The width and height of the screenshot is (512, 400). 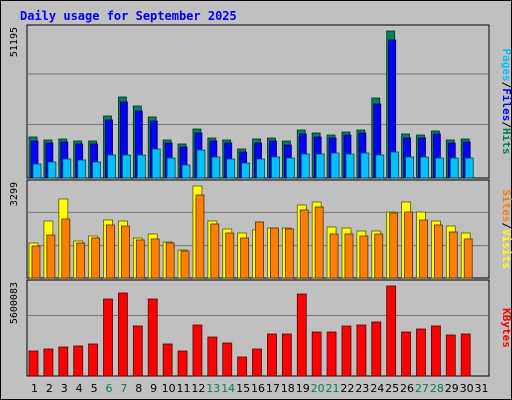 I want to click on x-tick-label: 15, so click(x=243, y=388).